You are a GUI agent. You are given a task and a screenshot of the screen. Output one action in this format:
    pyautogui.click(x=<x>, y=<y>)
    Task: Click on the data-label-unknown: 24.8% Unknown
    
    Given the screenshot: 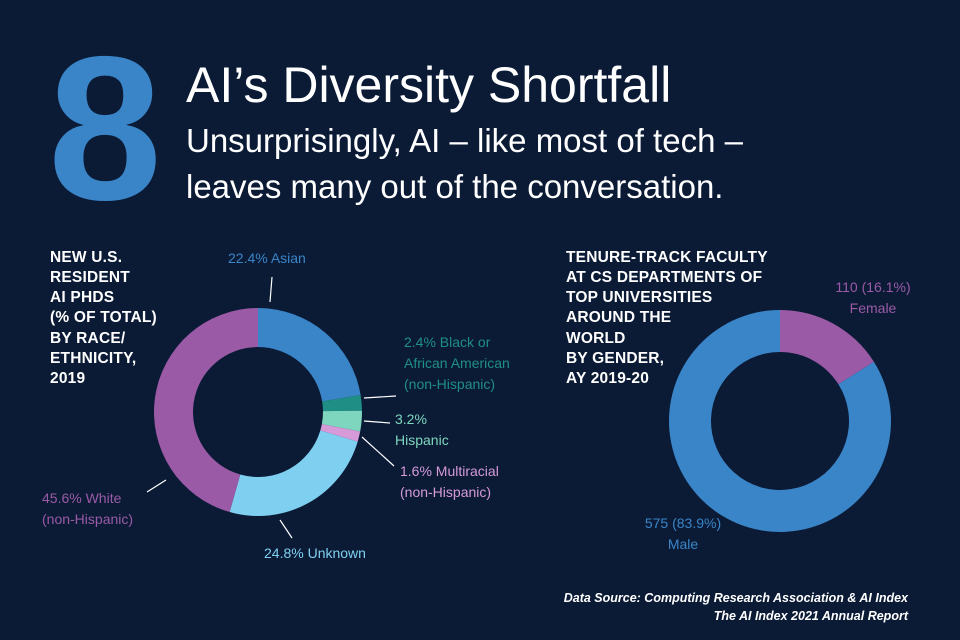 What is the action you would take?
    pyautogui.click(x=315, y=553)
    